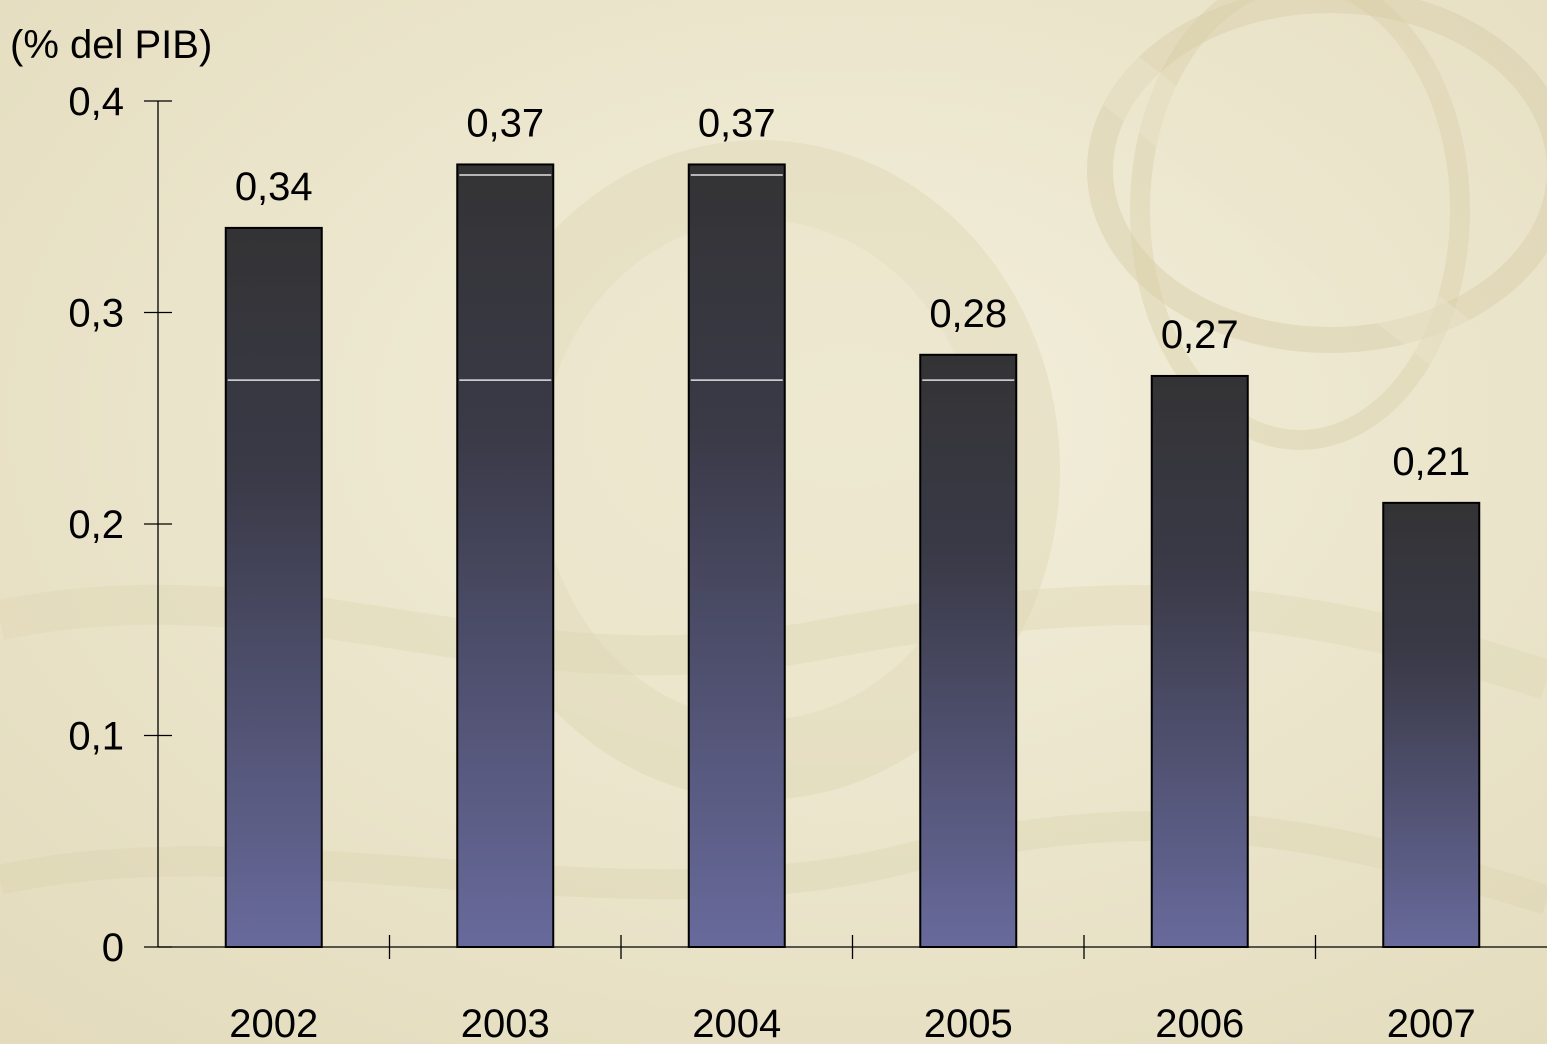  What do you see at coordinates (273, 1023) in the screenshot?
I see `x-tick-label: 2002` at bounding box center [273, 1023].